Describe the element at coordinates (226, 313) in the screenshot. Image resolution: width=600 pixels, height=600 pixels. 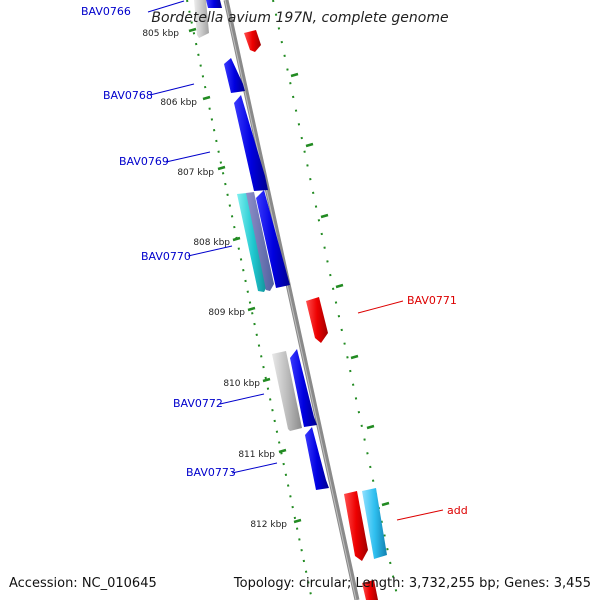
I see `scale-label: 809 kbp` at that location.